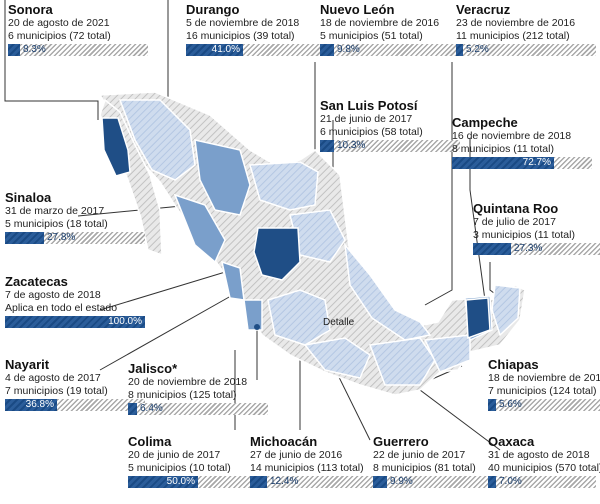 This screenshot has height=504, width=600. What do you see at coordinates (528, 248) in the screenshot?
I see `percentage-value: 27.3%` at bounding box center [528, 248].